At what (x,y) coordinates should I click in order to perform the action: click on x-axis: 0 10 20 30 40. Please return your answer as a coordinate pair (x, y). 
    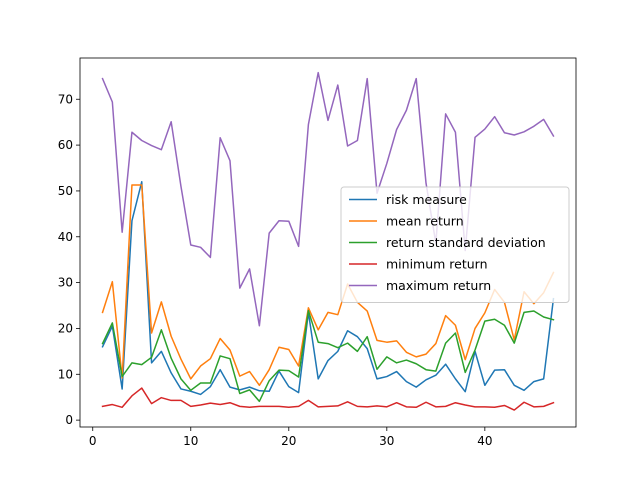
    Looking at the image, I should click on (290, 437).